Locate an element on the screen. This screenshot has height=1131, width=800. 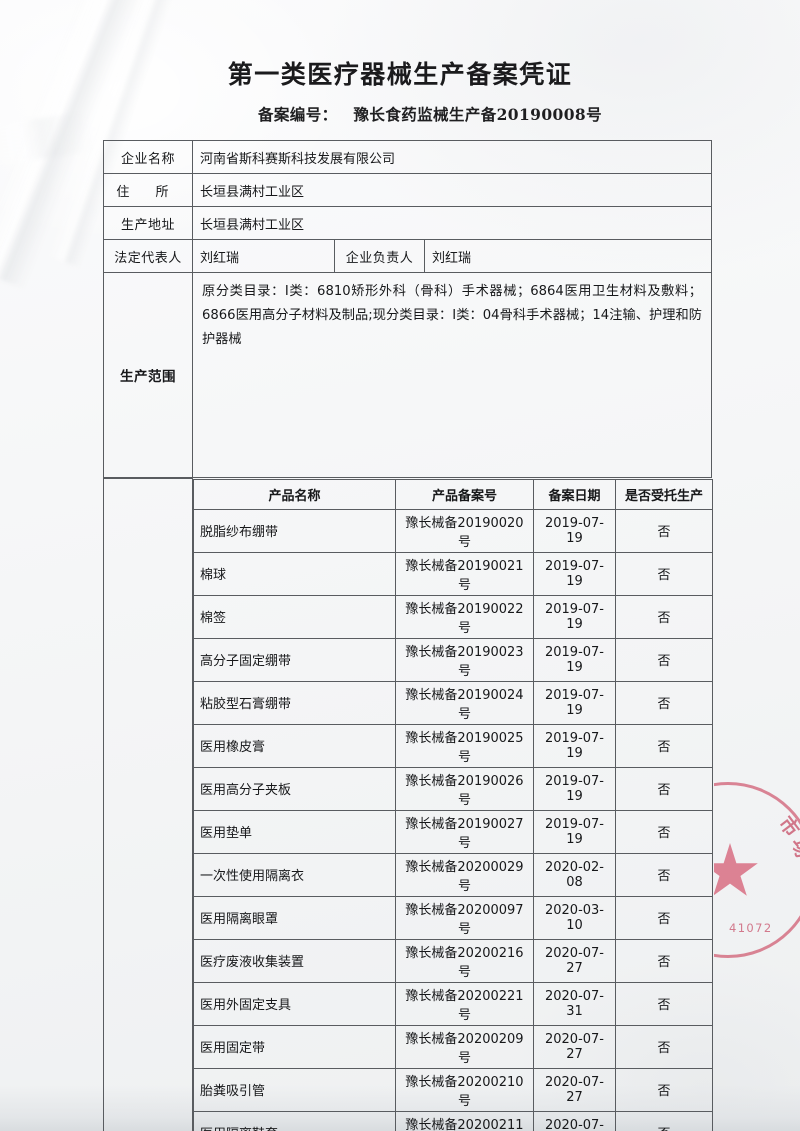
product-record-no: 豫长械备20200029号 is located at coordinates (464, 874).